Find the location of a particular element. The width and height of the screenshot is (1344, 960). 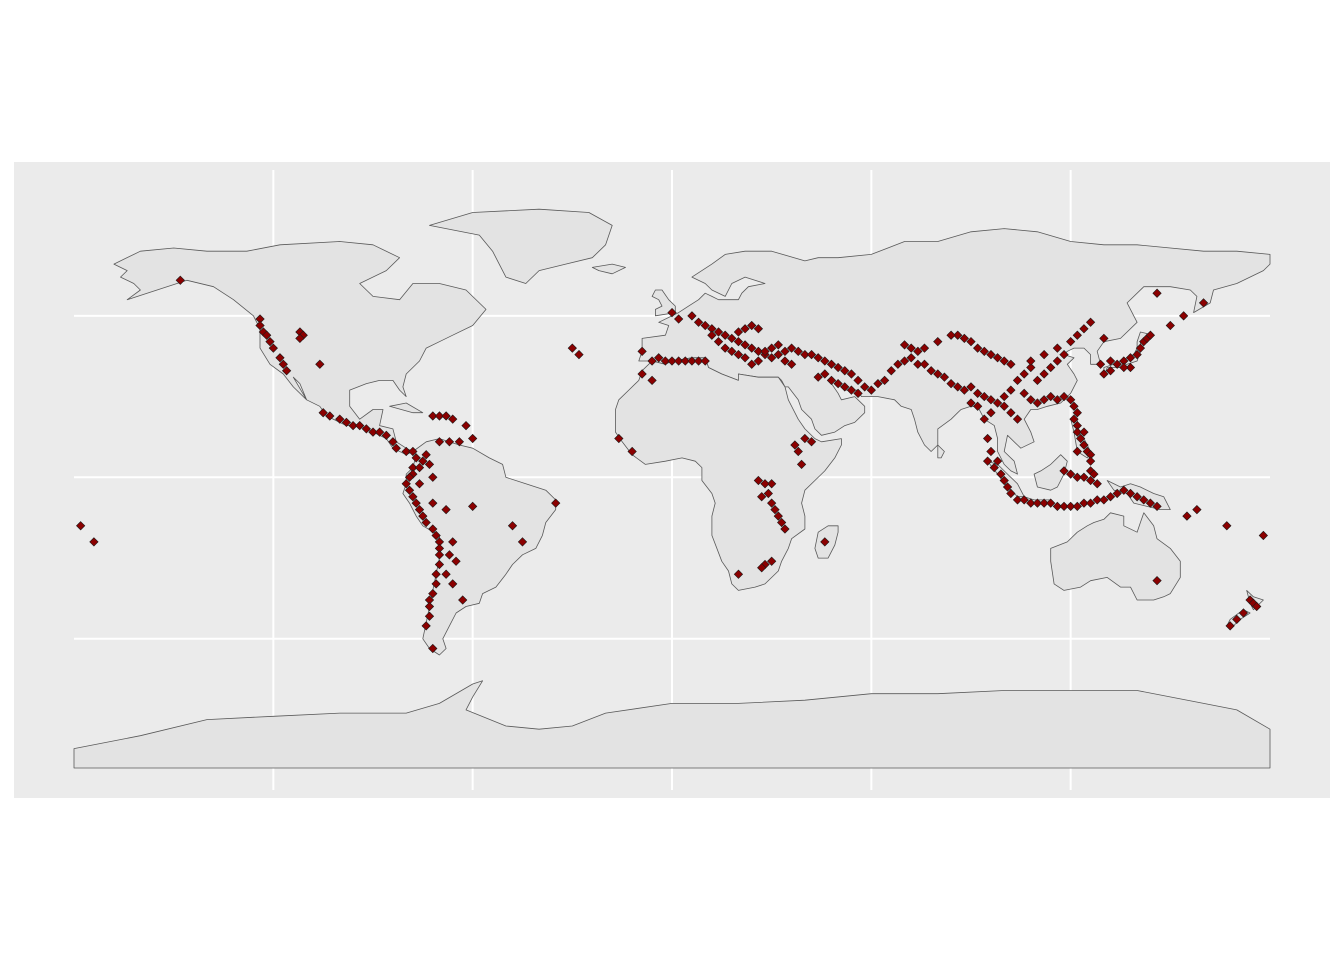

land-south-america is located at coordinates (479, 547).